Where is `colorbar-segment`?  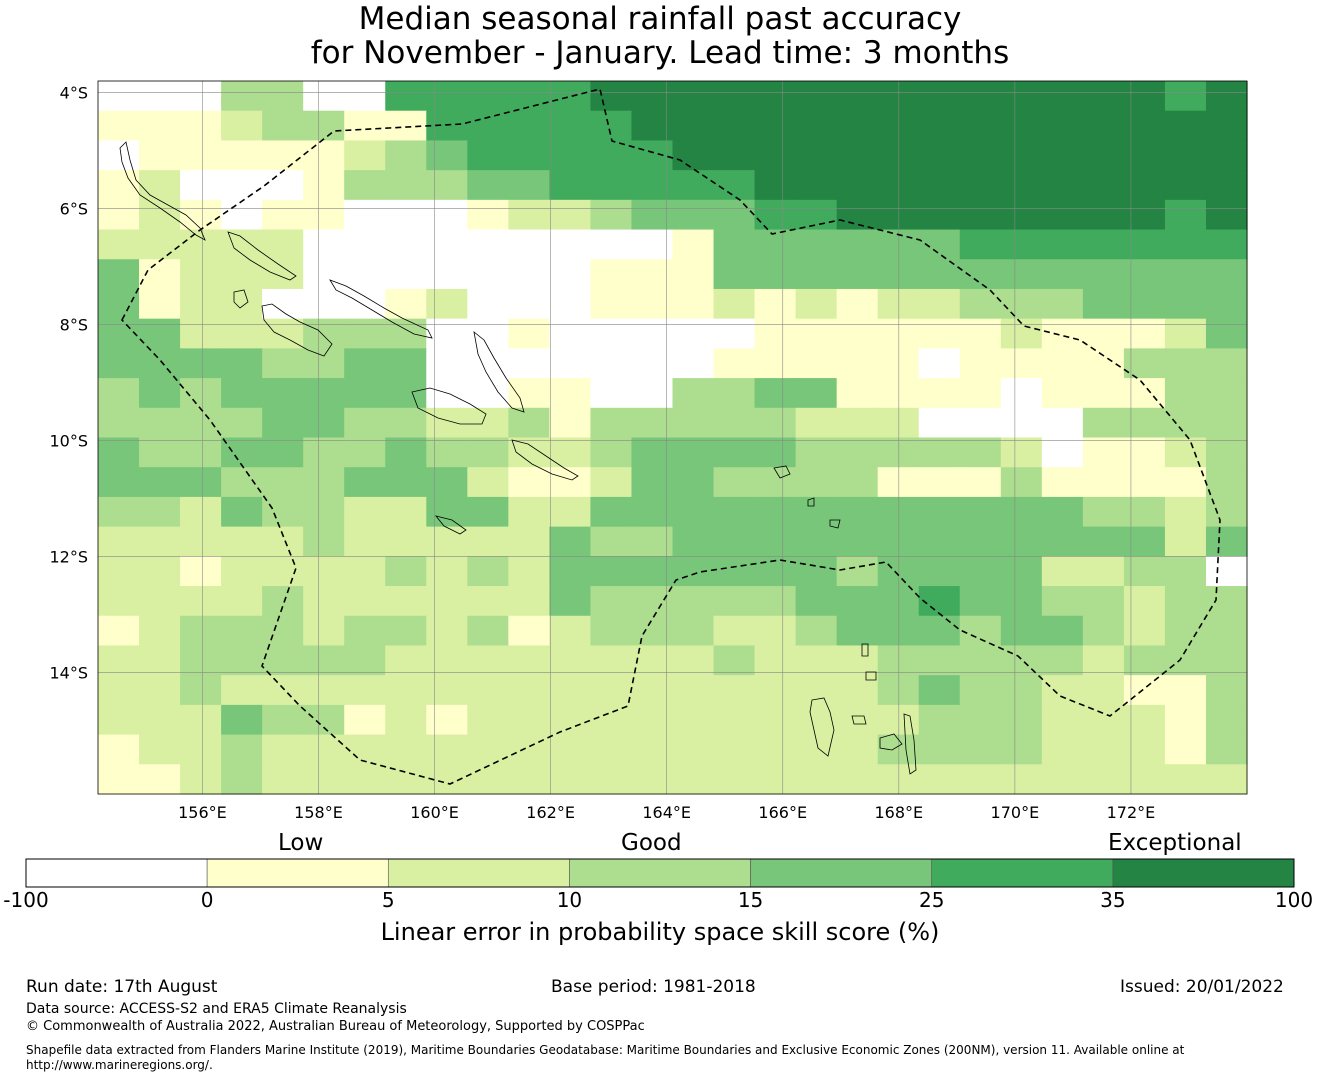
colorbar-segment is located at coordinates (660, 873).